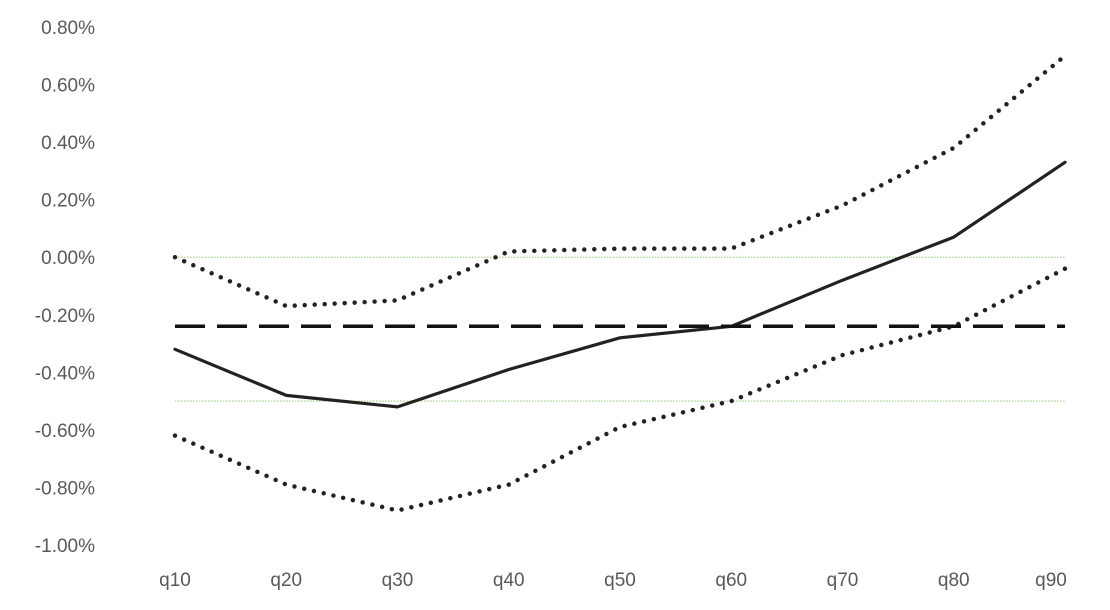 The image size is (1110, 610). What do you see at coordinates (1051, 580) in the screenshot?
I see `x-tick-label: q90` at bounding box center [1051, 580].